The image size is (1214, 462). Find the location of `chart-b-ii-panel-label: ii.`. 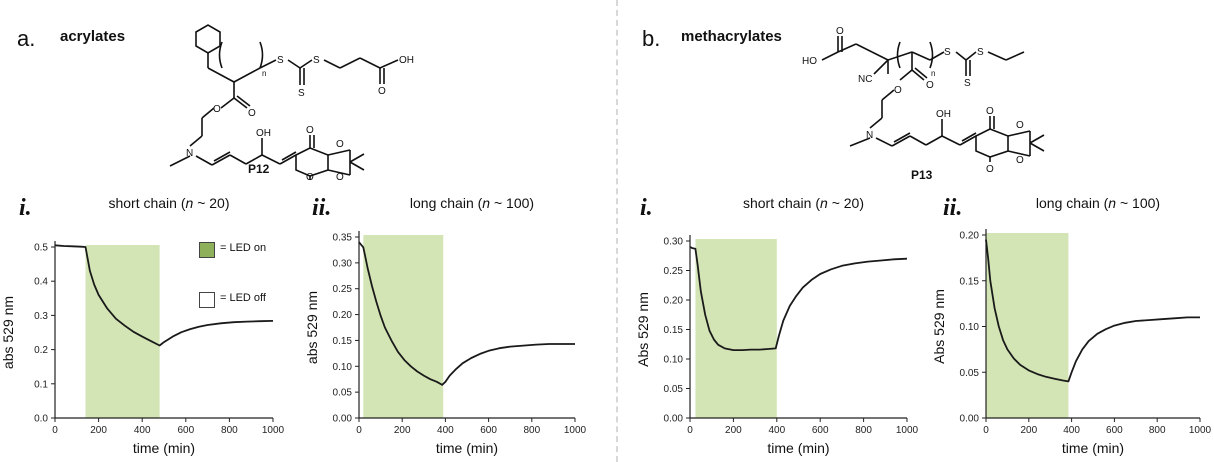

chart-b-ii-panel-label: ii. is located at coordinates (953, 208).